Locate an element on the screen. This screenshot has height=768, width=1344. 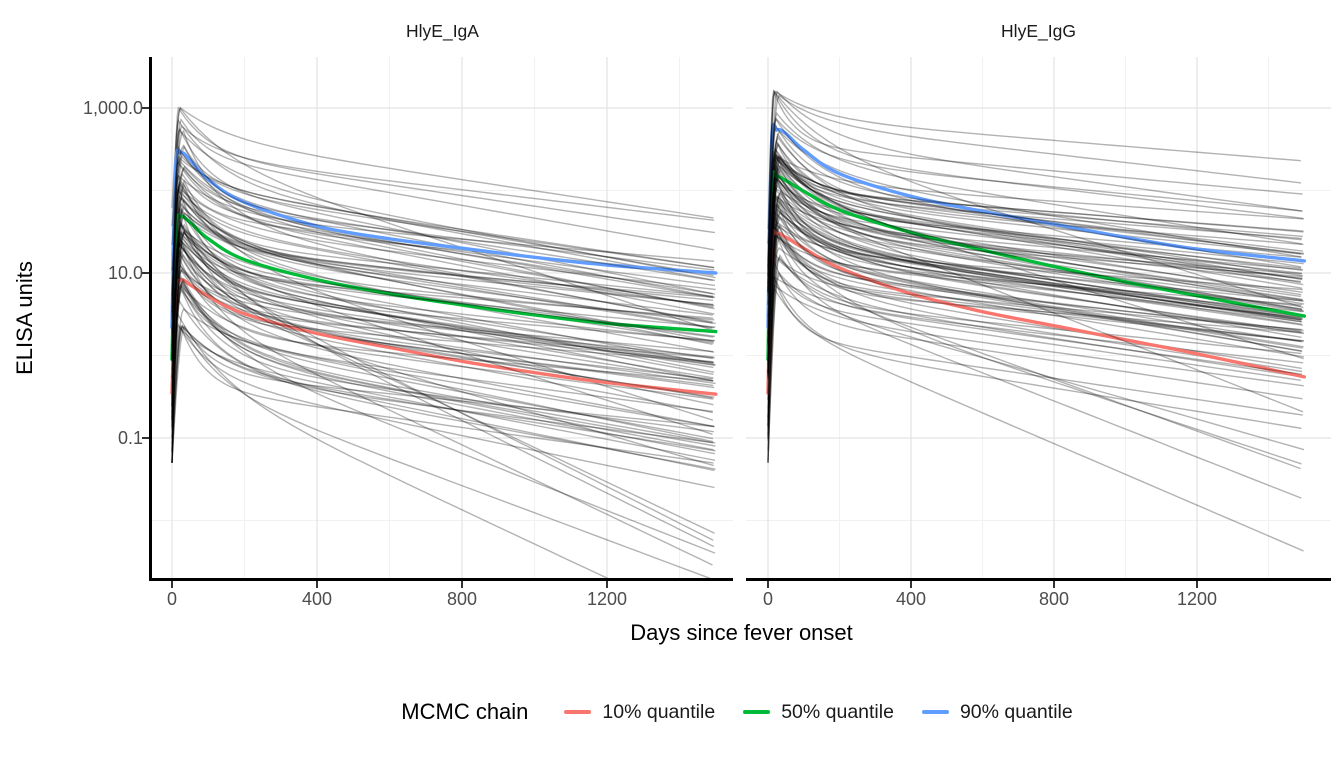
legend-title: MCMC chain is located at coordinates (465, 711).